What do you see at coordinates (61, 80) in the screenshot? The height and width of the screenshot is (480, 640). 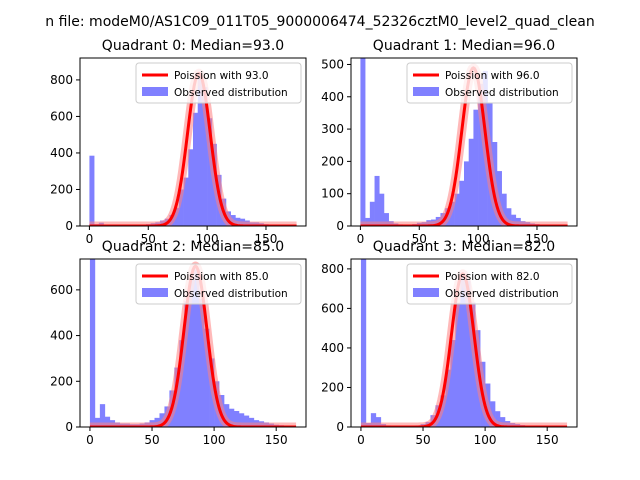 I see `y-tick-label: 800` at bounding box center [61, 80].